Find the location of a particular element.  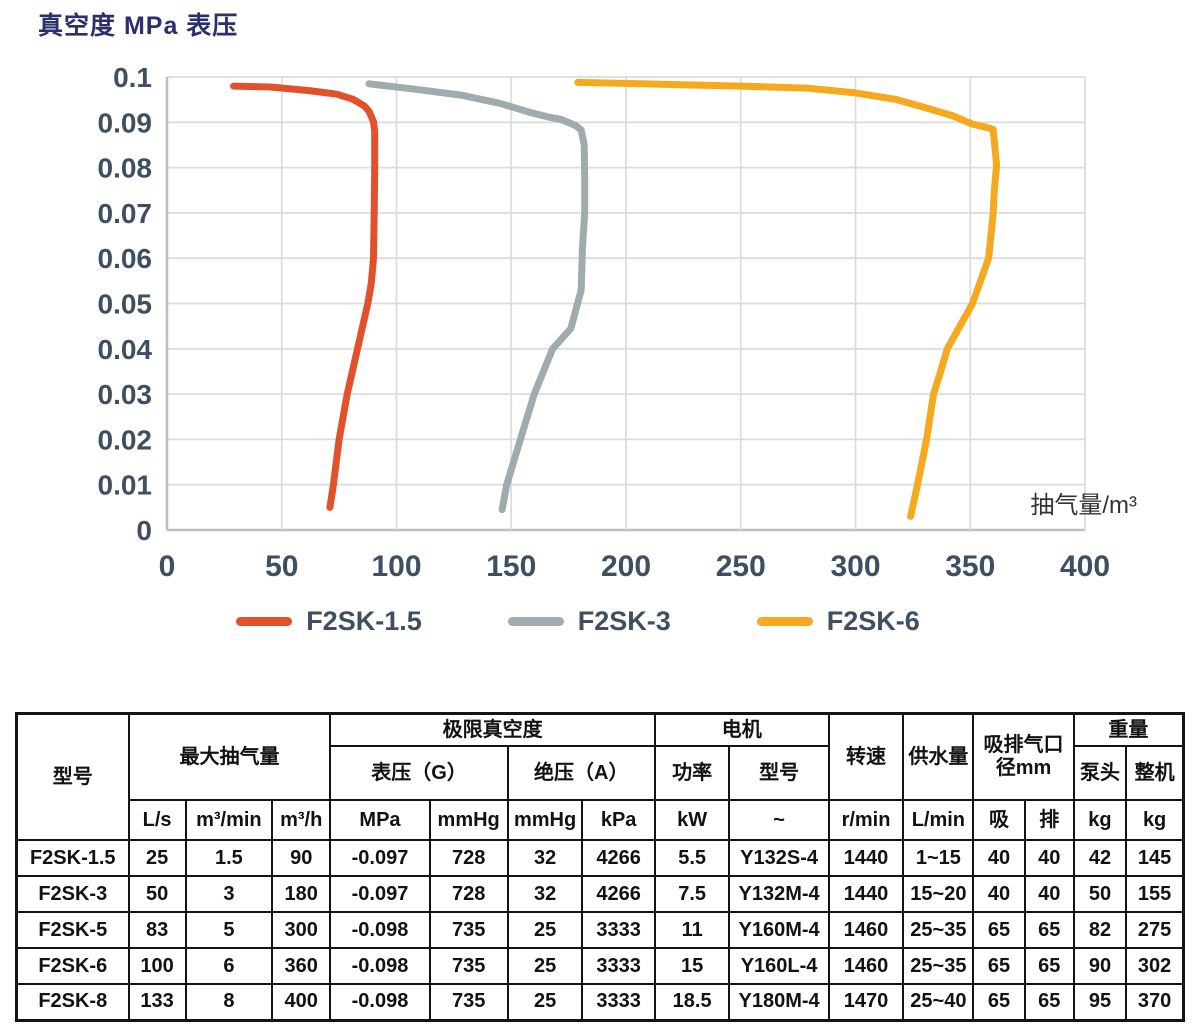

x-tick-label: 0 is located at coordinates (167, 566).